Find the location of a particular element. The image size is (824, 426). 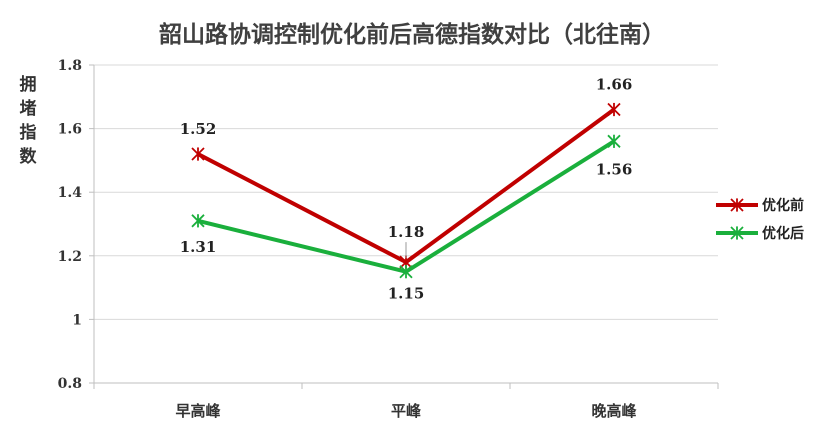

data-label: 1.31 is located at coordinates (198, 247).